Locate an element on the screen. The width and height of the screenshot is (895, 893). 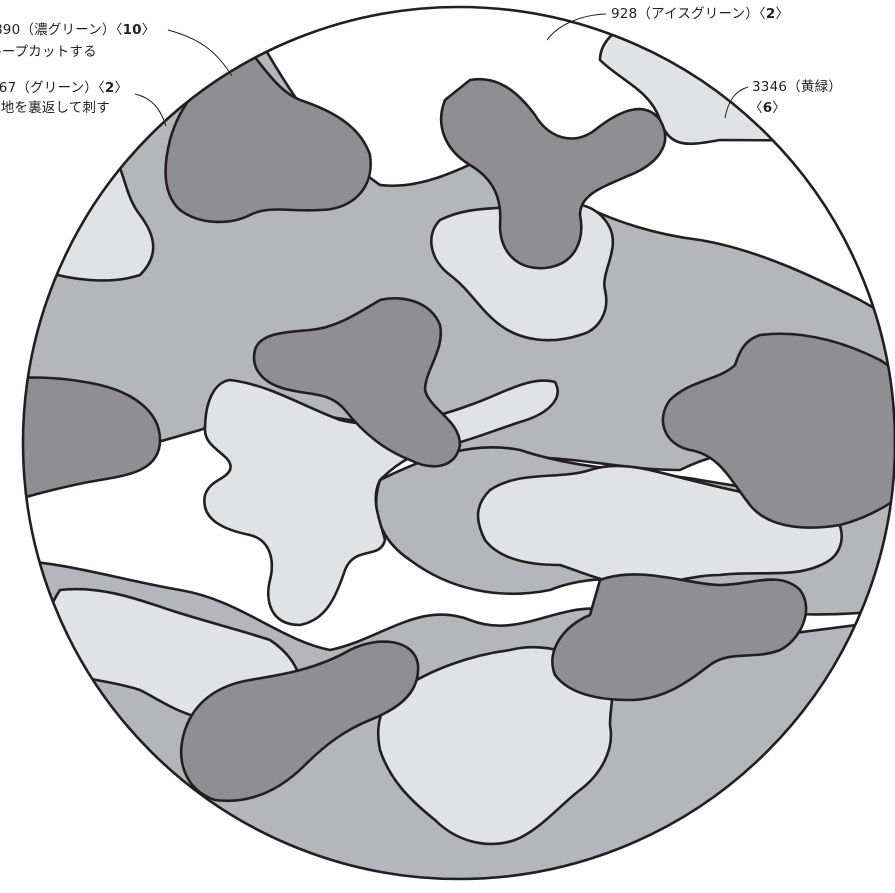
label-367-count: 2 is located at coordinates (109, 88).